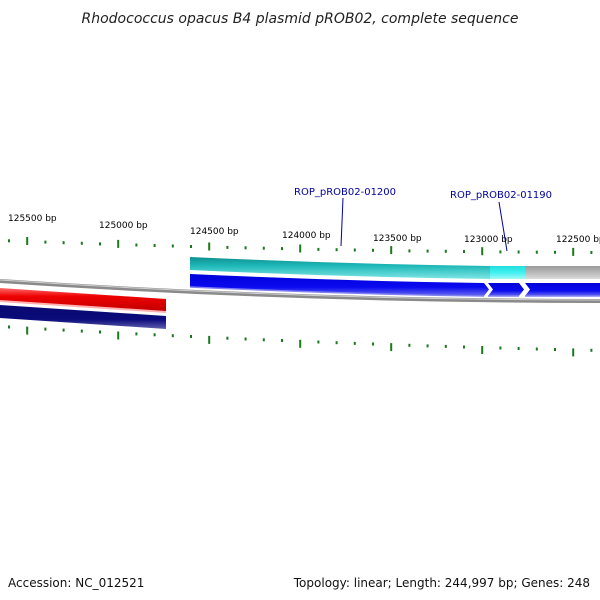 The image size is (600, 600). Describe the element at coordinates (562, 272) in the screenshot. I see `feature-gray` at that location.